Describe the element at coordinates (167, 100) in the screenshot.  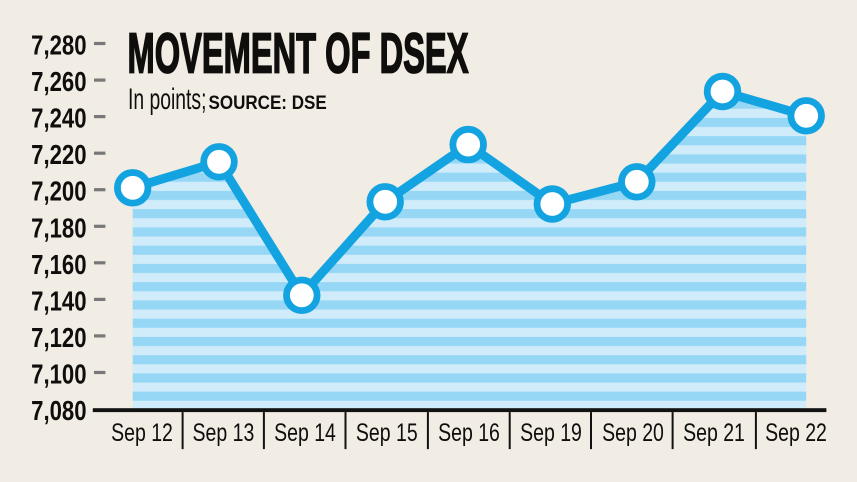
I see `svg-text: In points;` at that location.